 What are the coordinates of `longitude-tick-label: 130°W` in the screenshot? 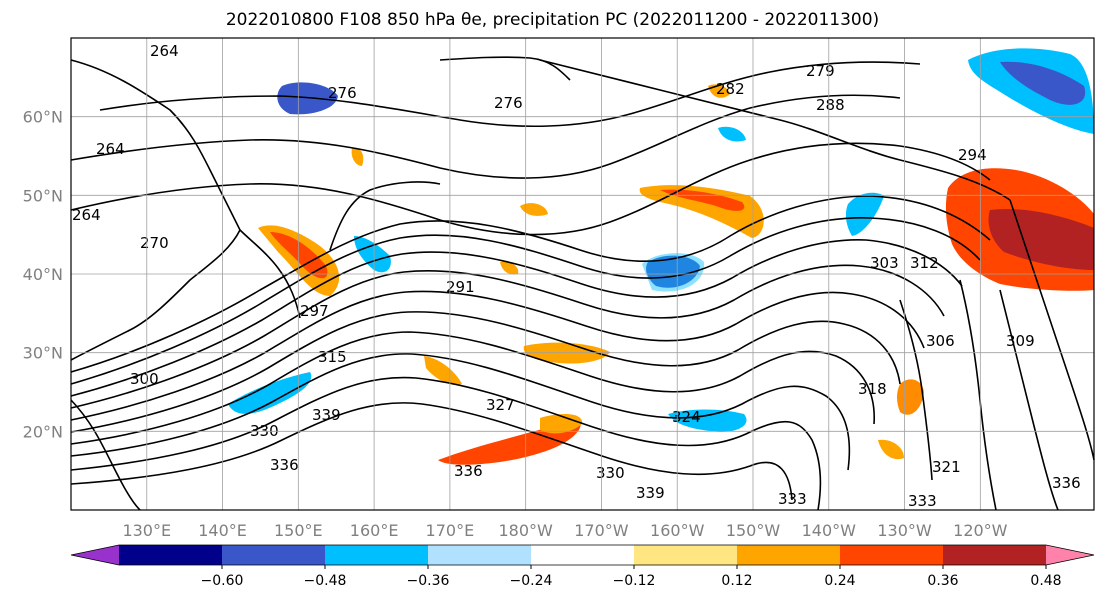 It's located at (904, 530).